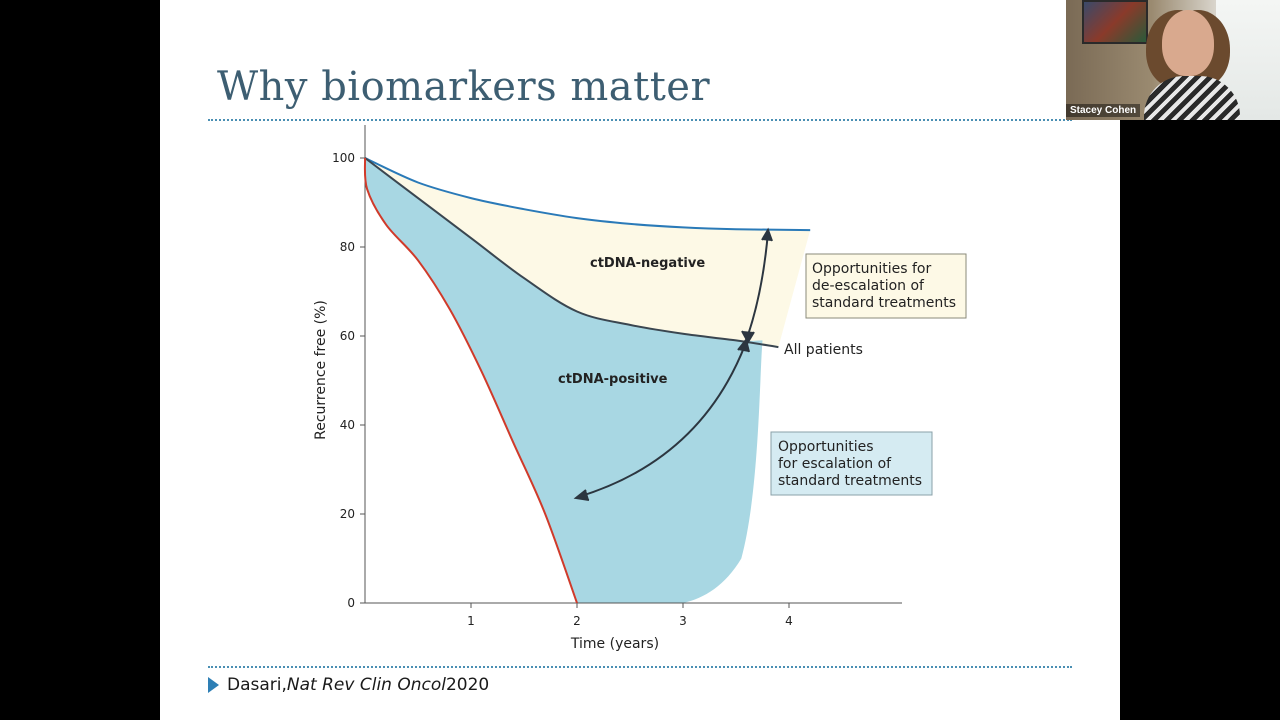 The width and height of the screenshot is (1280, 720). Describe the element at coordinates (347, 247) in the screenshot. I see `y-tick-label: 80` at that location.